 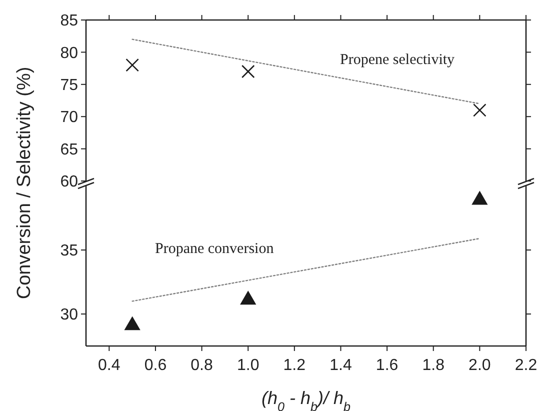 I want to click on y-tick-label: 60, so click(x=69, y=182).